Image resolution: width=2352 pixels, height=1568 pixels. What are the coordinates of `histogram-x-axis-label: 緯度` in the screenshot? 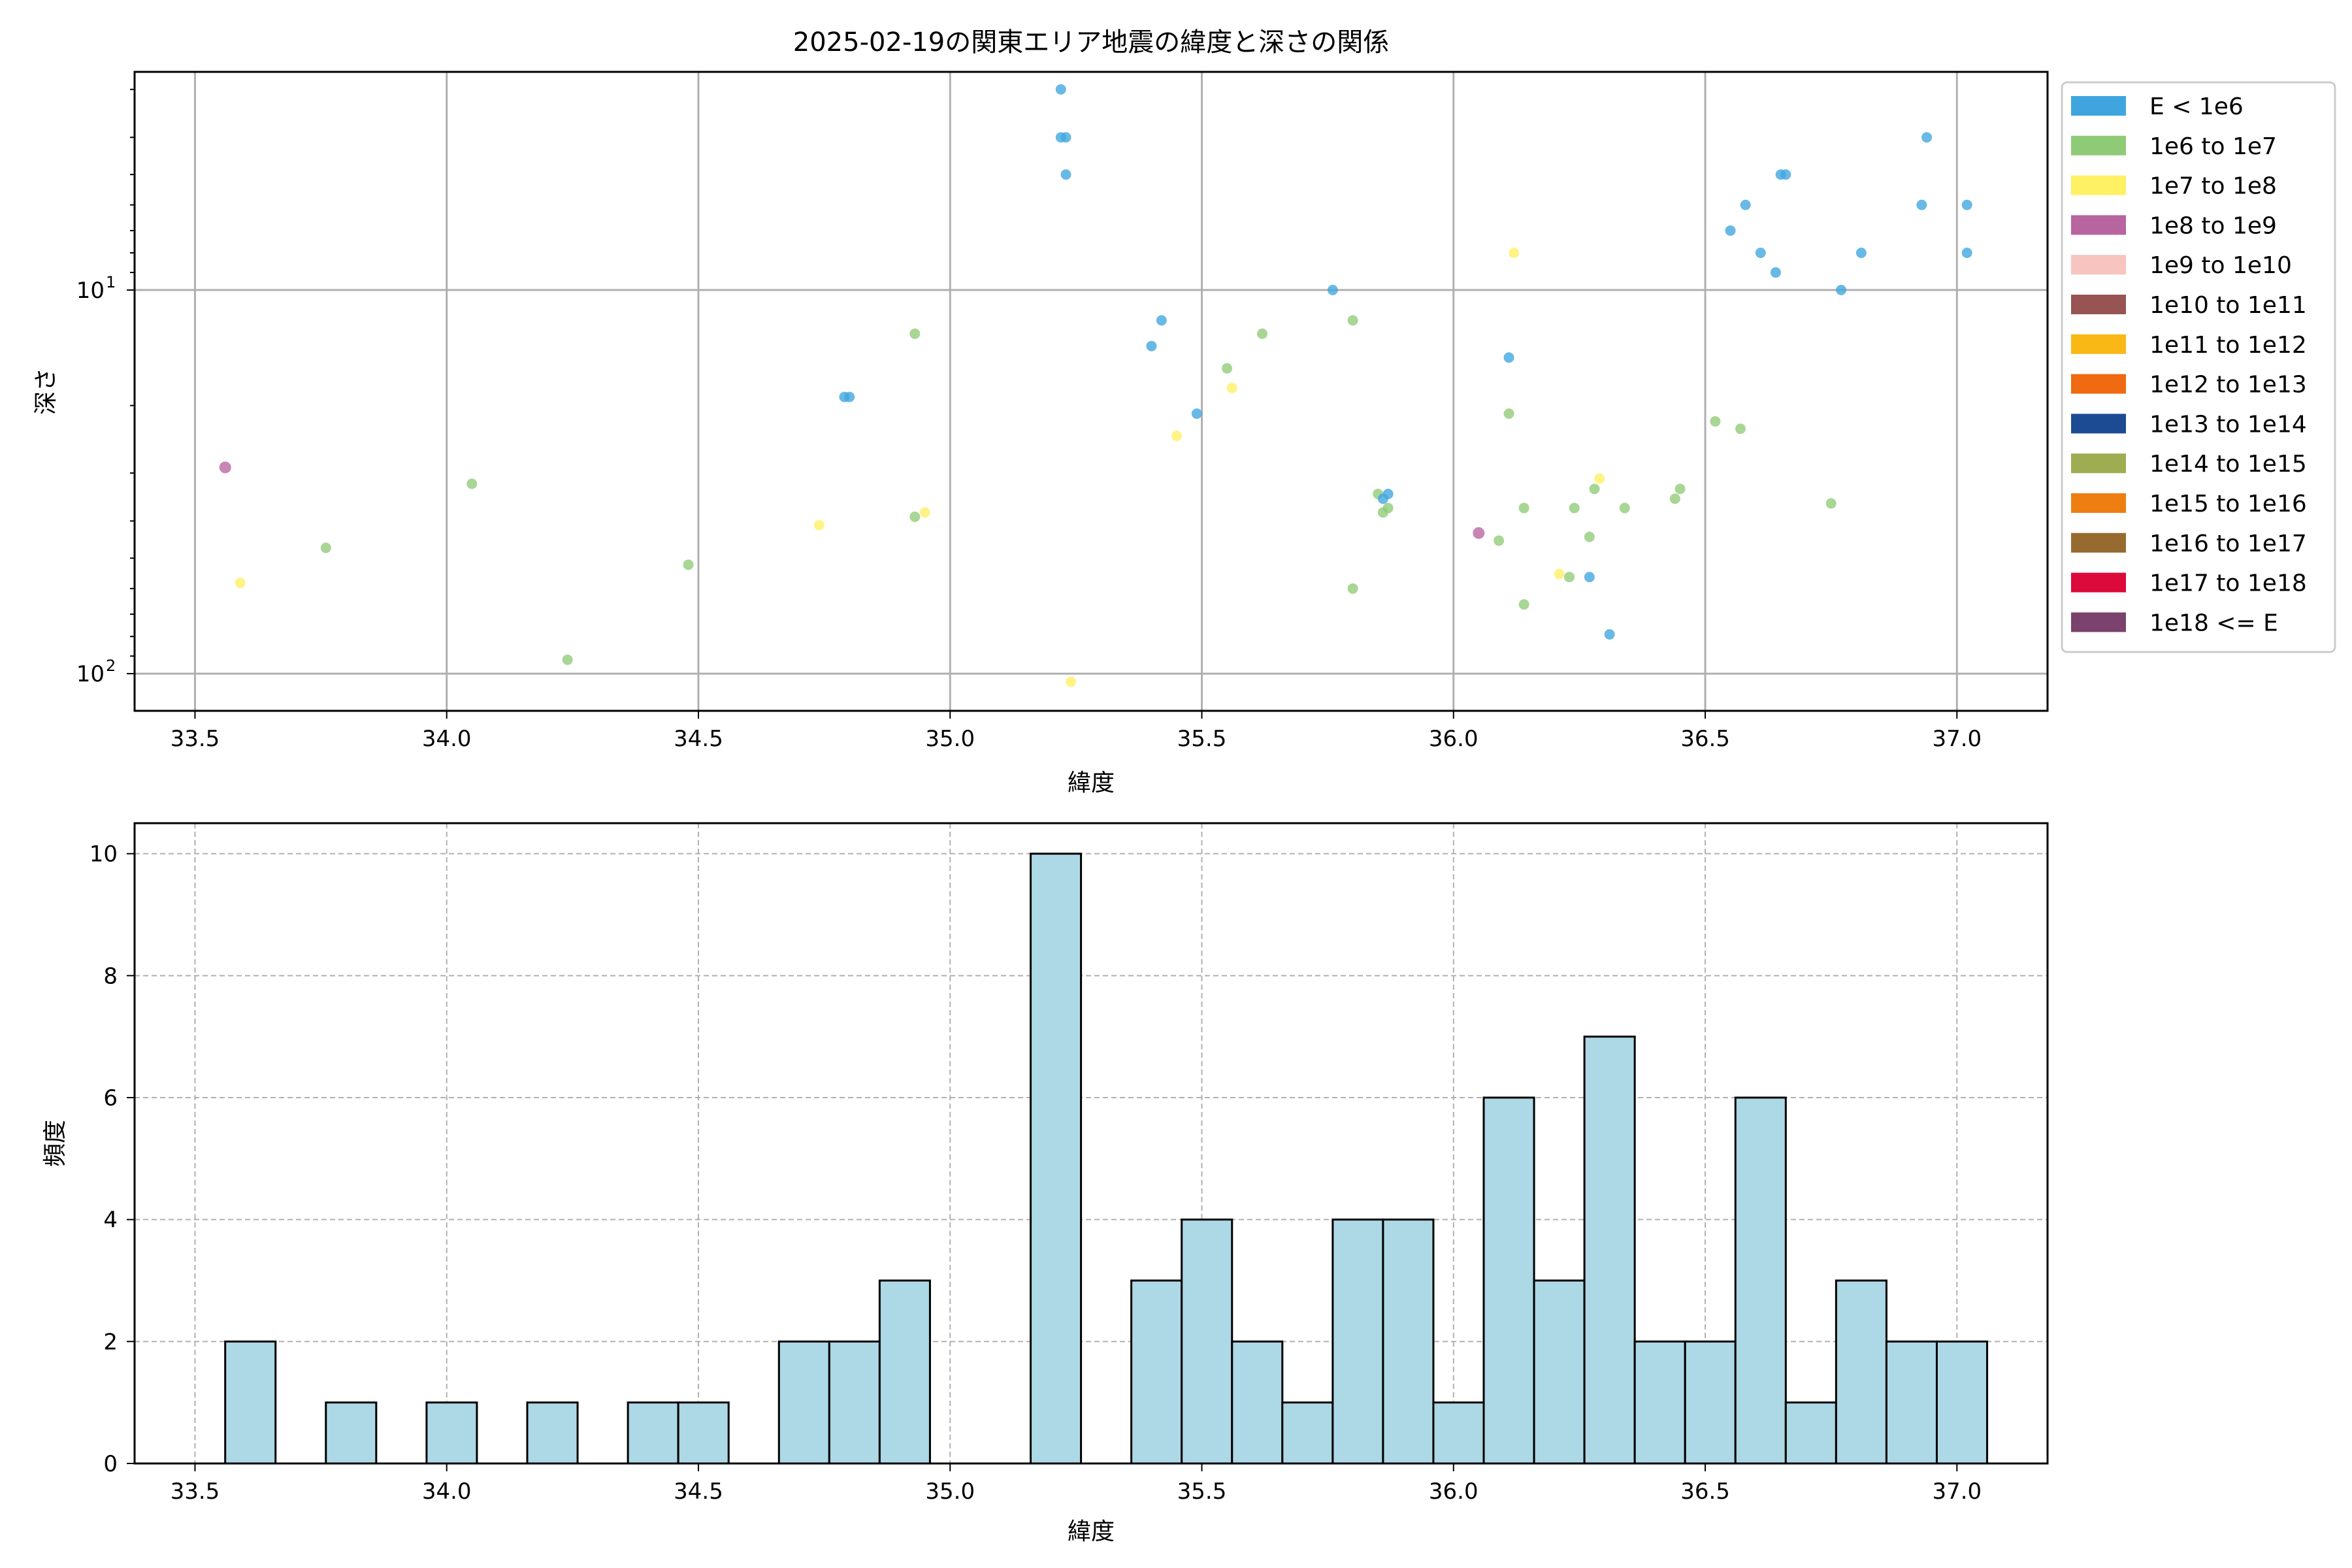 It's located at (1091, 1531).